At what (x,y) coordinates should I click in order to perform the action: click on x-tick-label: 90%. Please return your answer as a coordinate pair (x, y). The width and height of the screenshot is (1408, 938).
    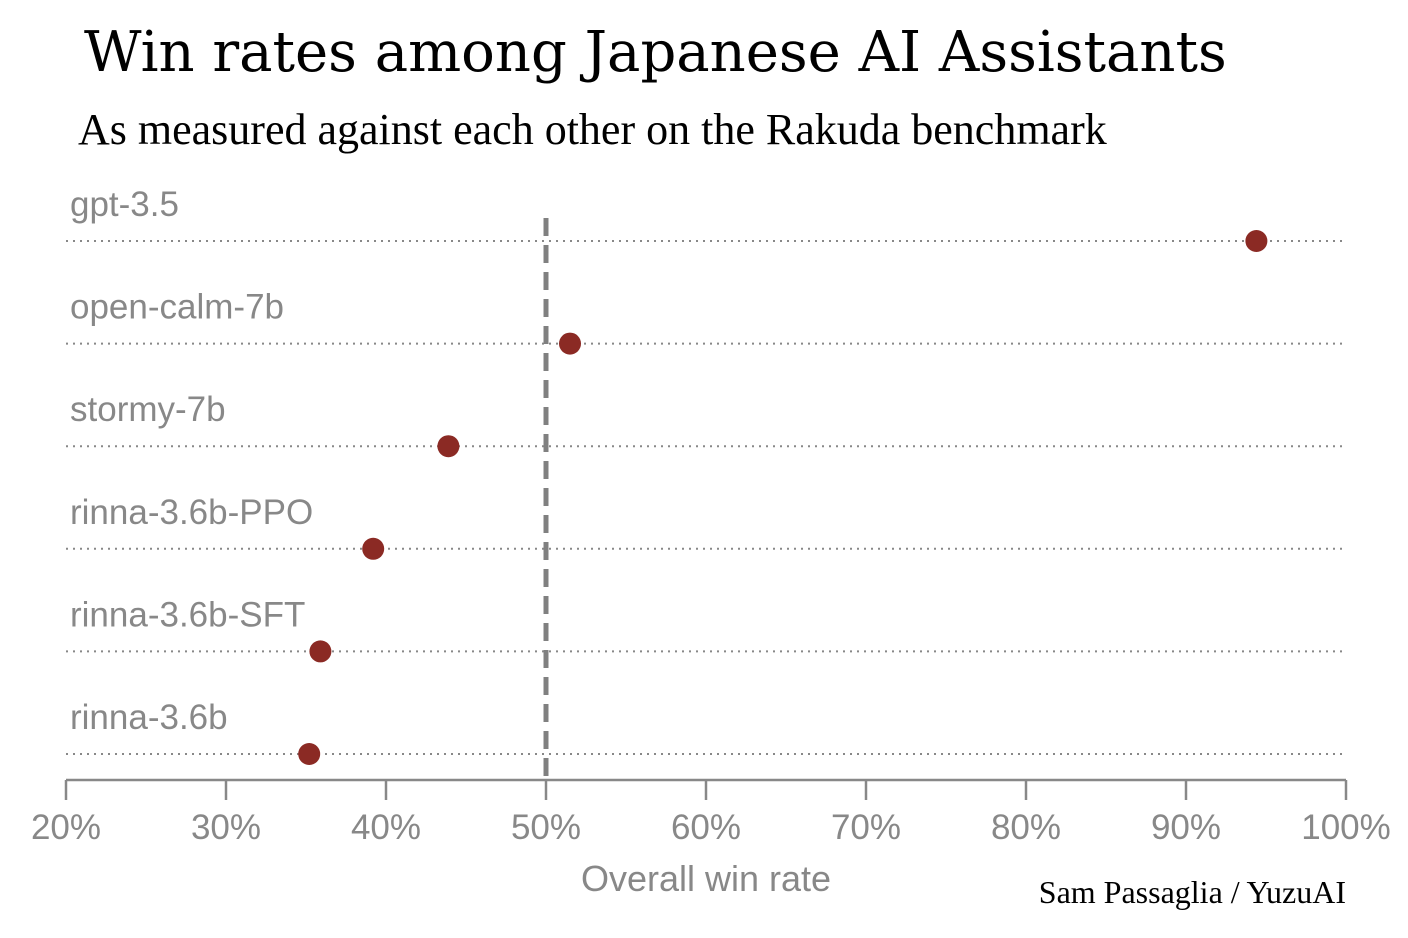
    Looking at the image, I should click on (1186, 827).